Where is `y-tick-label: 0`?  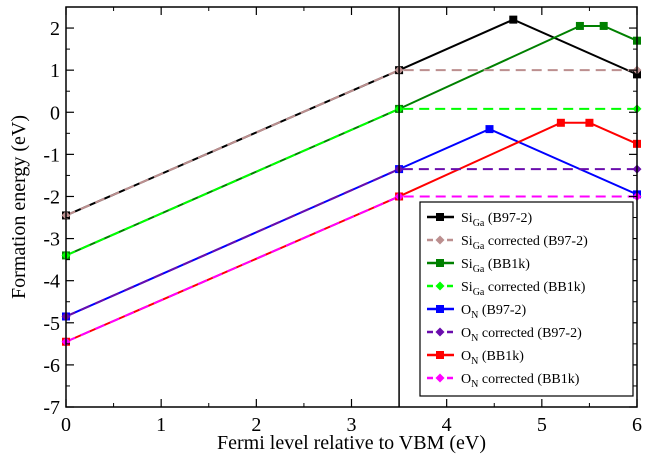 y-tick-label: 0 is located at coordinates (55, 113).